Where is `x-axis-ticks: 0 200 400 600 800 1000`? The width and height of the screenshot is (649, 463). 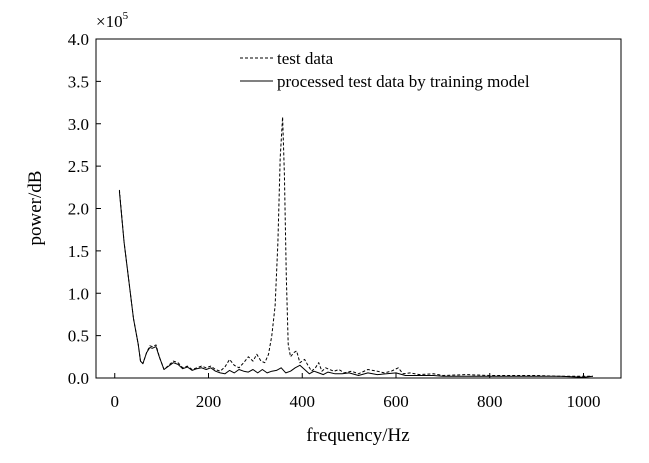 x-axis-ticks: 0 200 400 600 800 1000 is located at coordinates (356, 392).